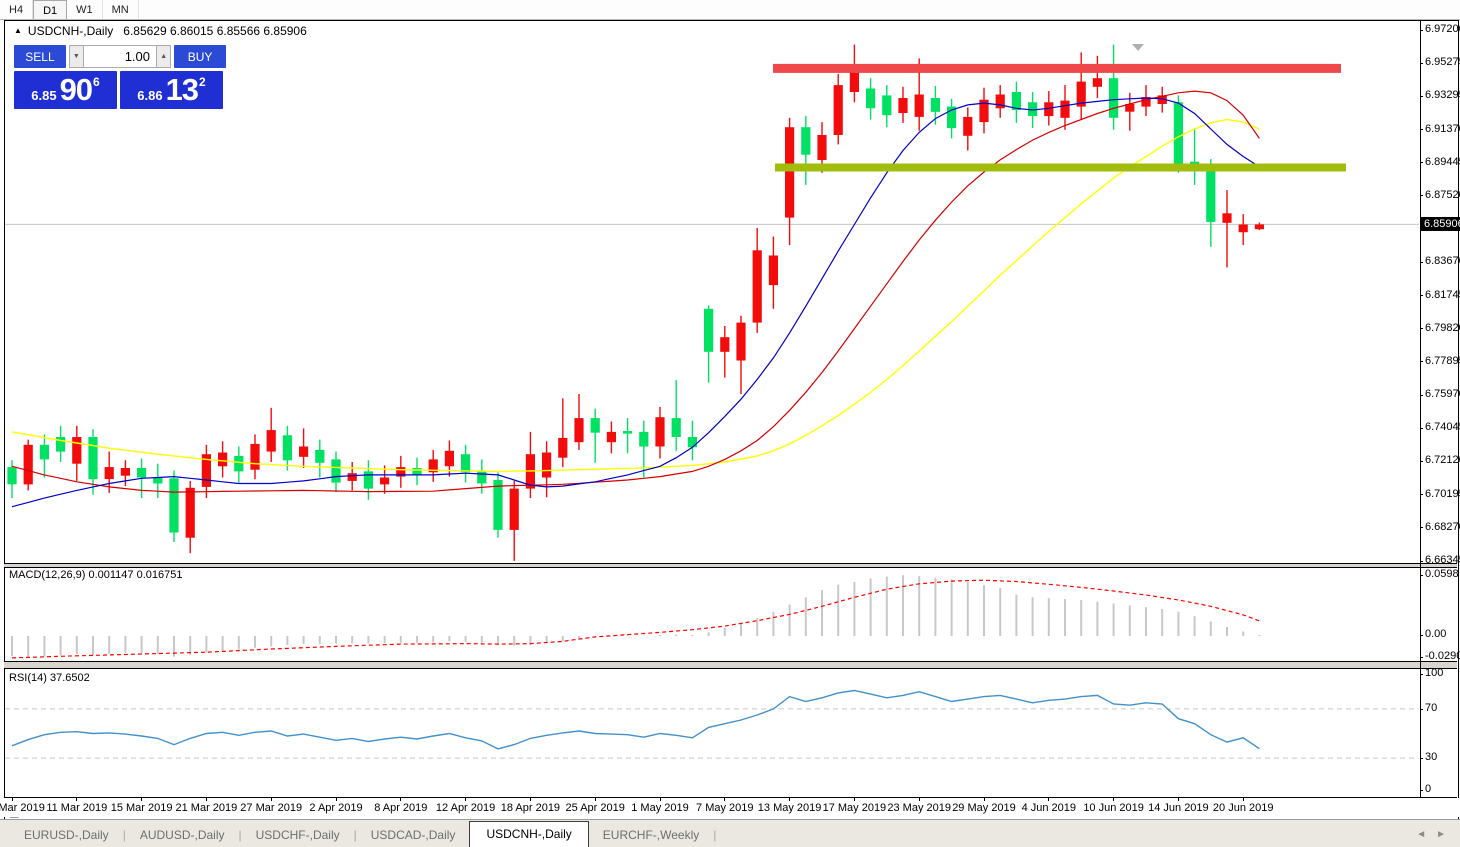  What do you see at coordinates (1442, 656) in the screenshot?
I see `macd-axis-label: -0.029045` at bounding box center [1442, 656].